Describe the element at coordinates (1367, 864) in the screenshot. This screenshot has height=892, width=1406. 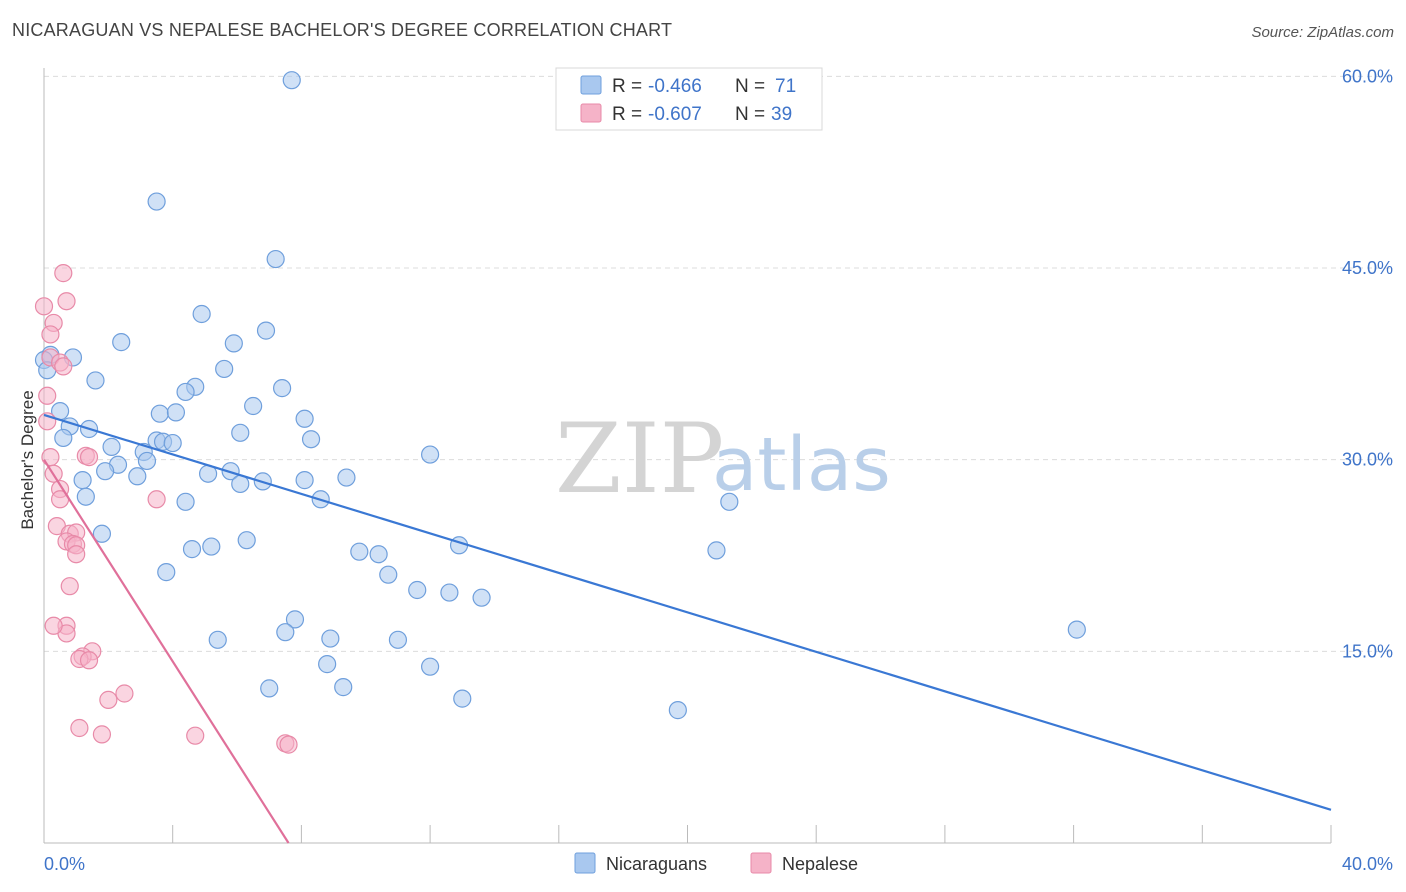
I see `x-tick-label-max: 40.0%` at that location.